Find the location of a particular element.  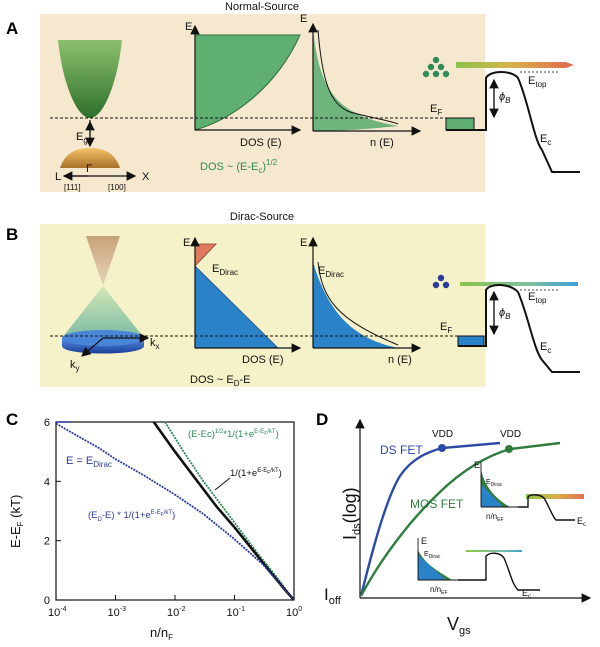

inset-ds-blue-fill is located at coordinates (432, 567).